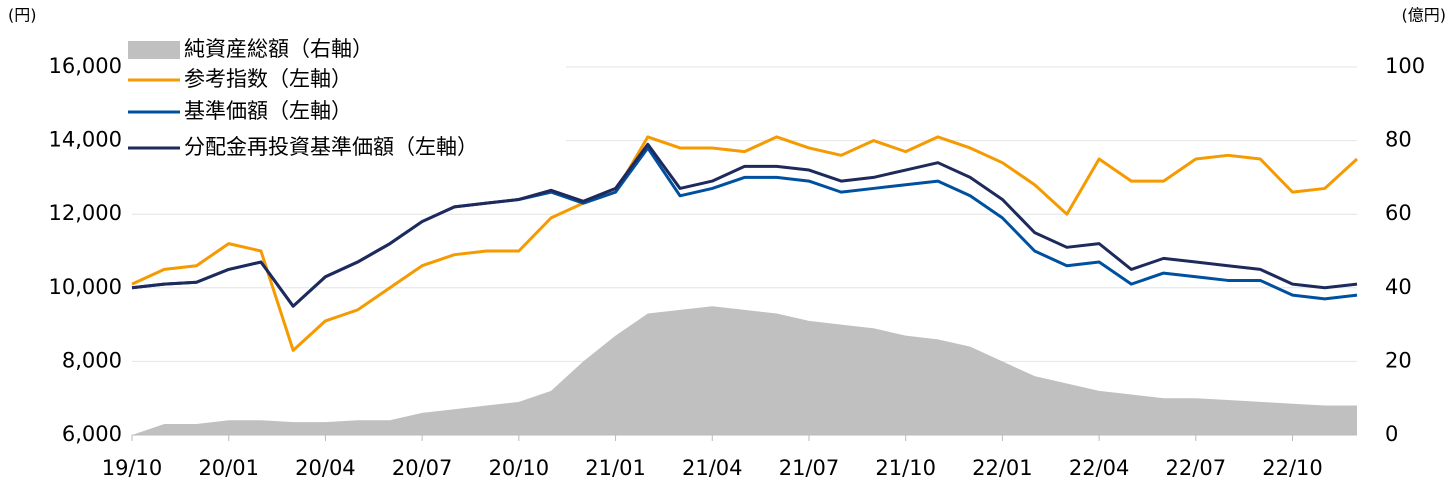 The height and width of the screenshot is (489, 1451). What do you see at coordinates (228, 468) in the screenshot?
I see `x-tick-label: 20/01` at bounding box center [228, 468].